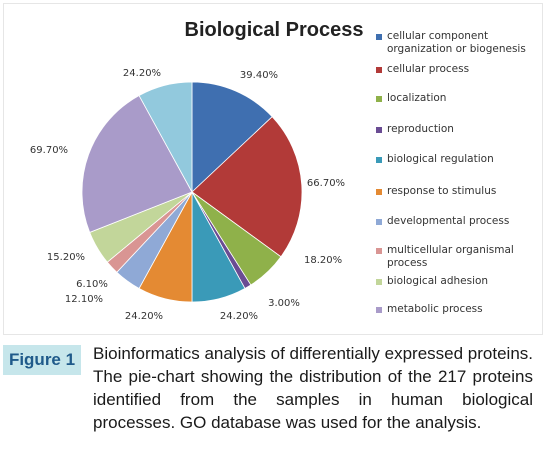 Image resolution: width=545 pixels, height=459 pixels. What do you see at coordinates (259, 75) in the screenshot?
I see `slice-label: 39.40%` at bounding box center [259, 75].